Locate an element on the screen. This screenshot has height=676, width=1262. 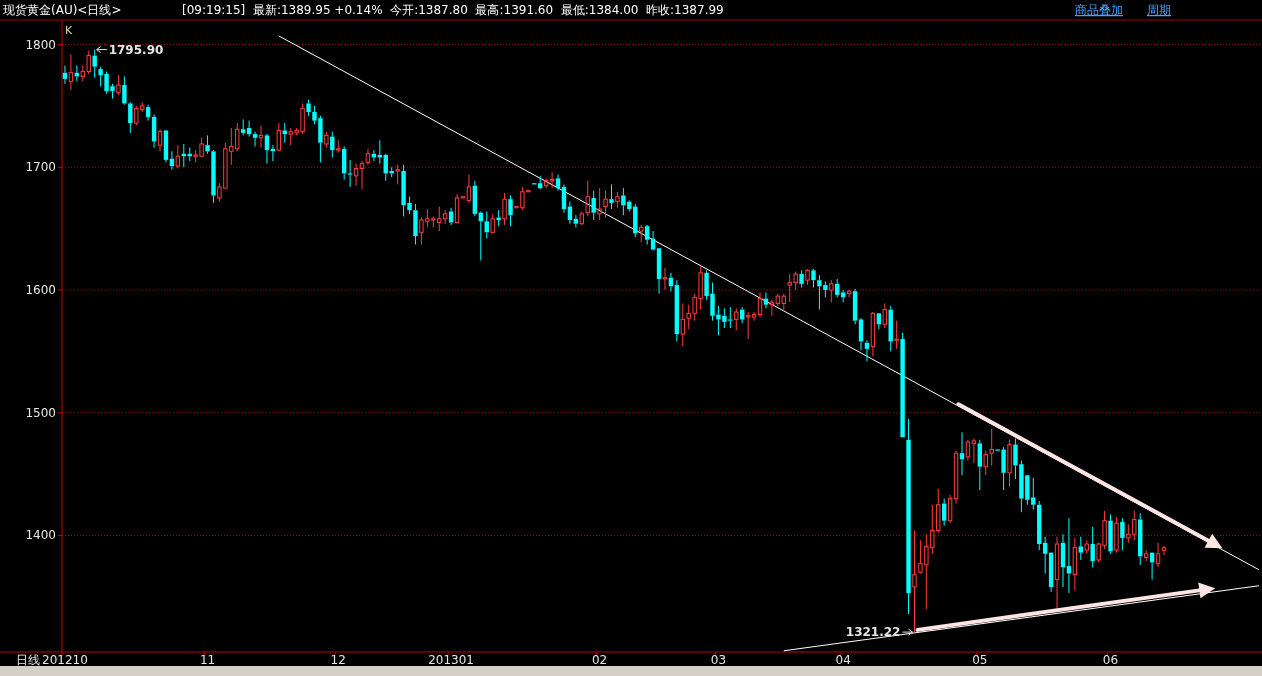
x-tick-label: 11 is located at coordinates (207, 660).